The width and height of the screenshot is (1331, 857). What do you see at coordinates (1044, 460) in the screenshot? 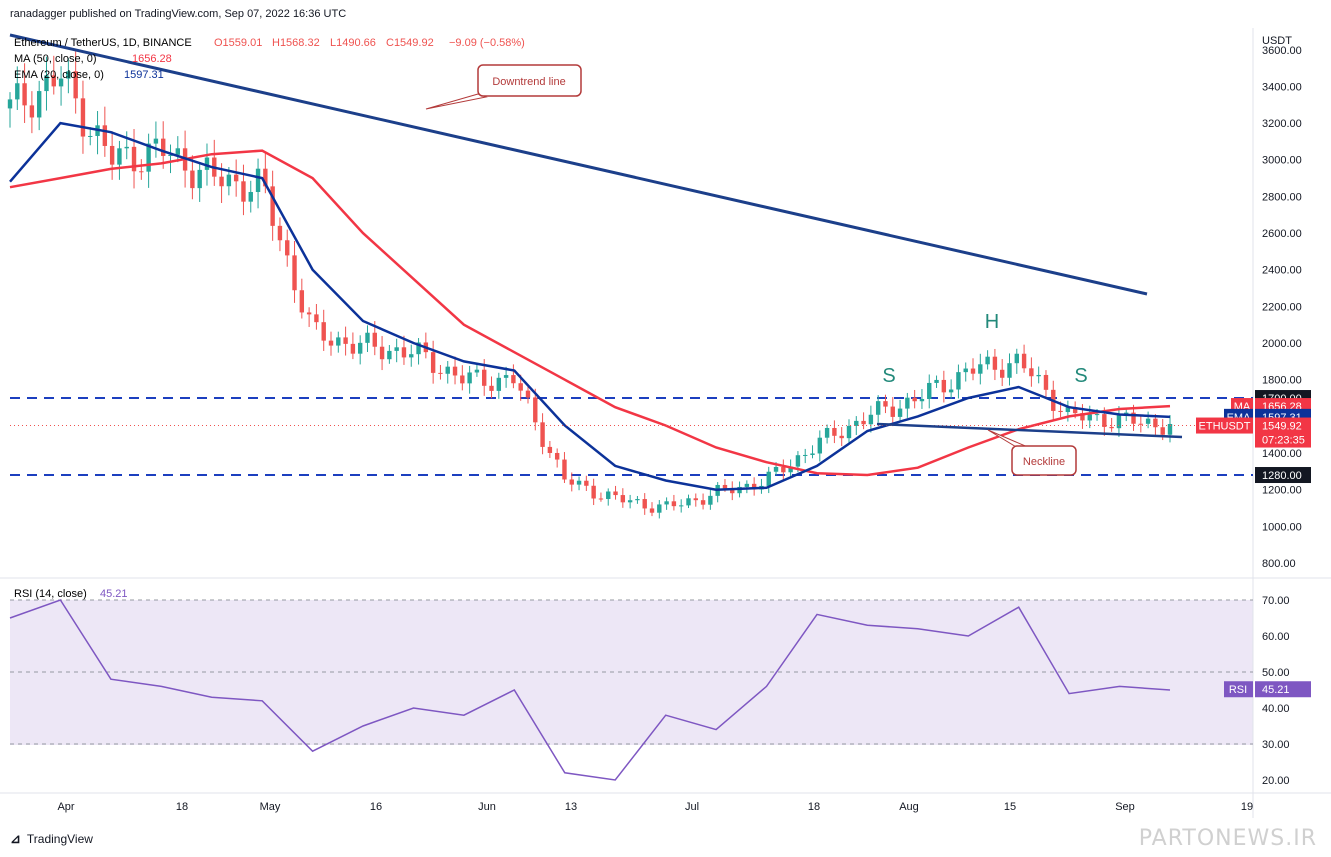
I see `neckline-callout-box` at bounding box center [1044, 460].